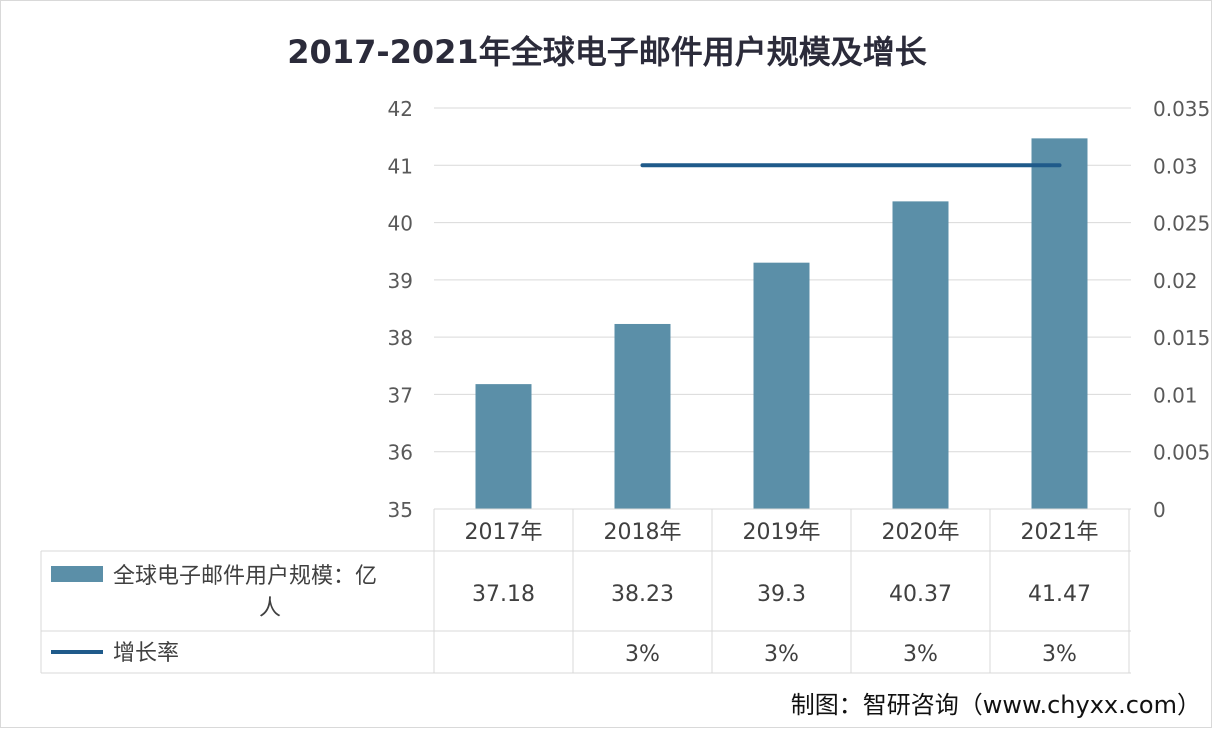 This screenshot has width=1212, height=733. What do you see at coordinates (504, 532) in the screenshot?
I see `category-label: 2017年` at bounding box center [504, 532].